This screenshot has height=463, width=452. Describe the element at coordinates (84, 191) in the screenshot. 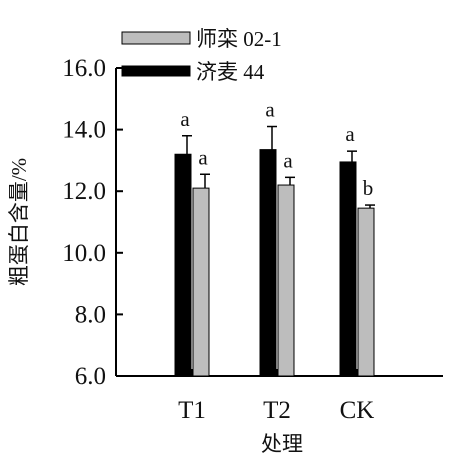

I see `y-tick-label: 12.0` at that location.